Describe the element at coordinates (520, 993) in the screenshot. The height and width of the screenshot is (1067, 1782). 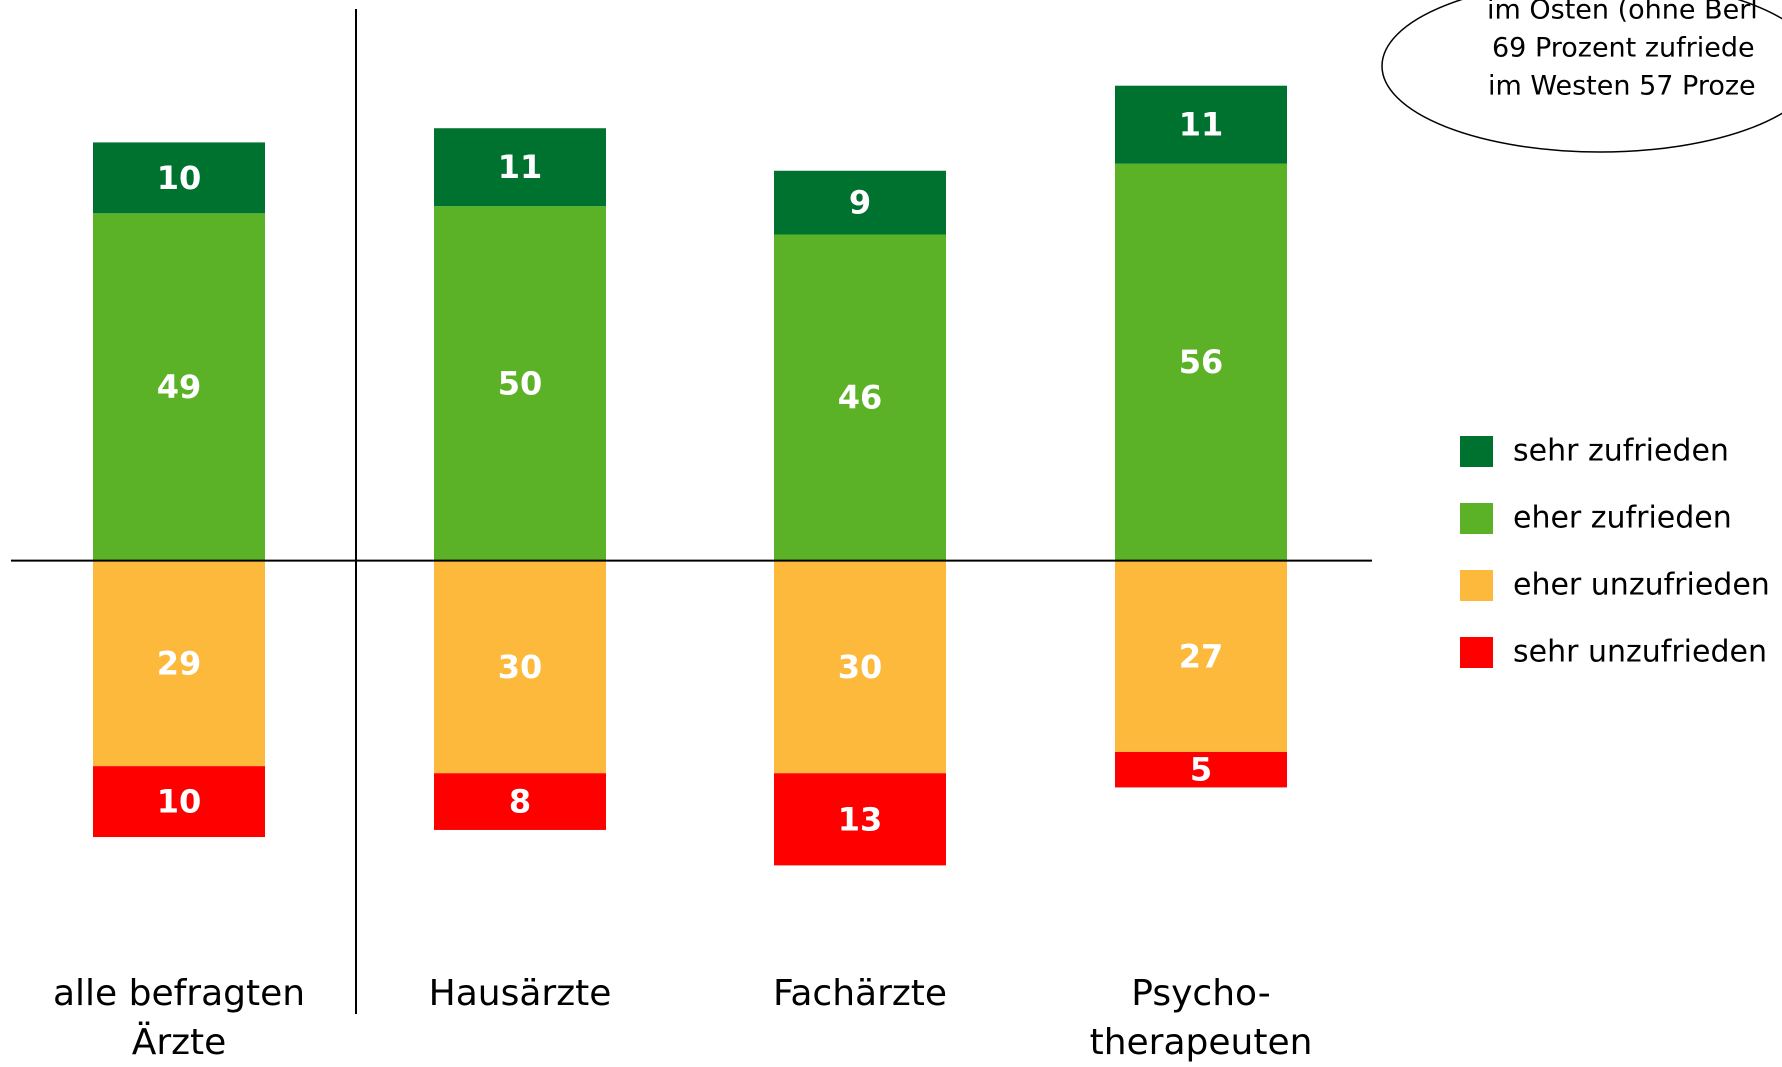
I see `x-tick-label: Hausärzte` at that location.